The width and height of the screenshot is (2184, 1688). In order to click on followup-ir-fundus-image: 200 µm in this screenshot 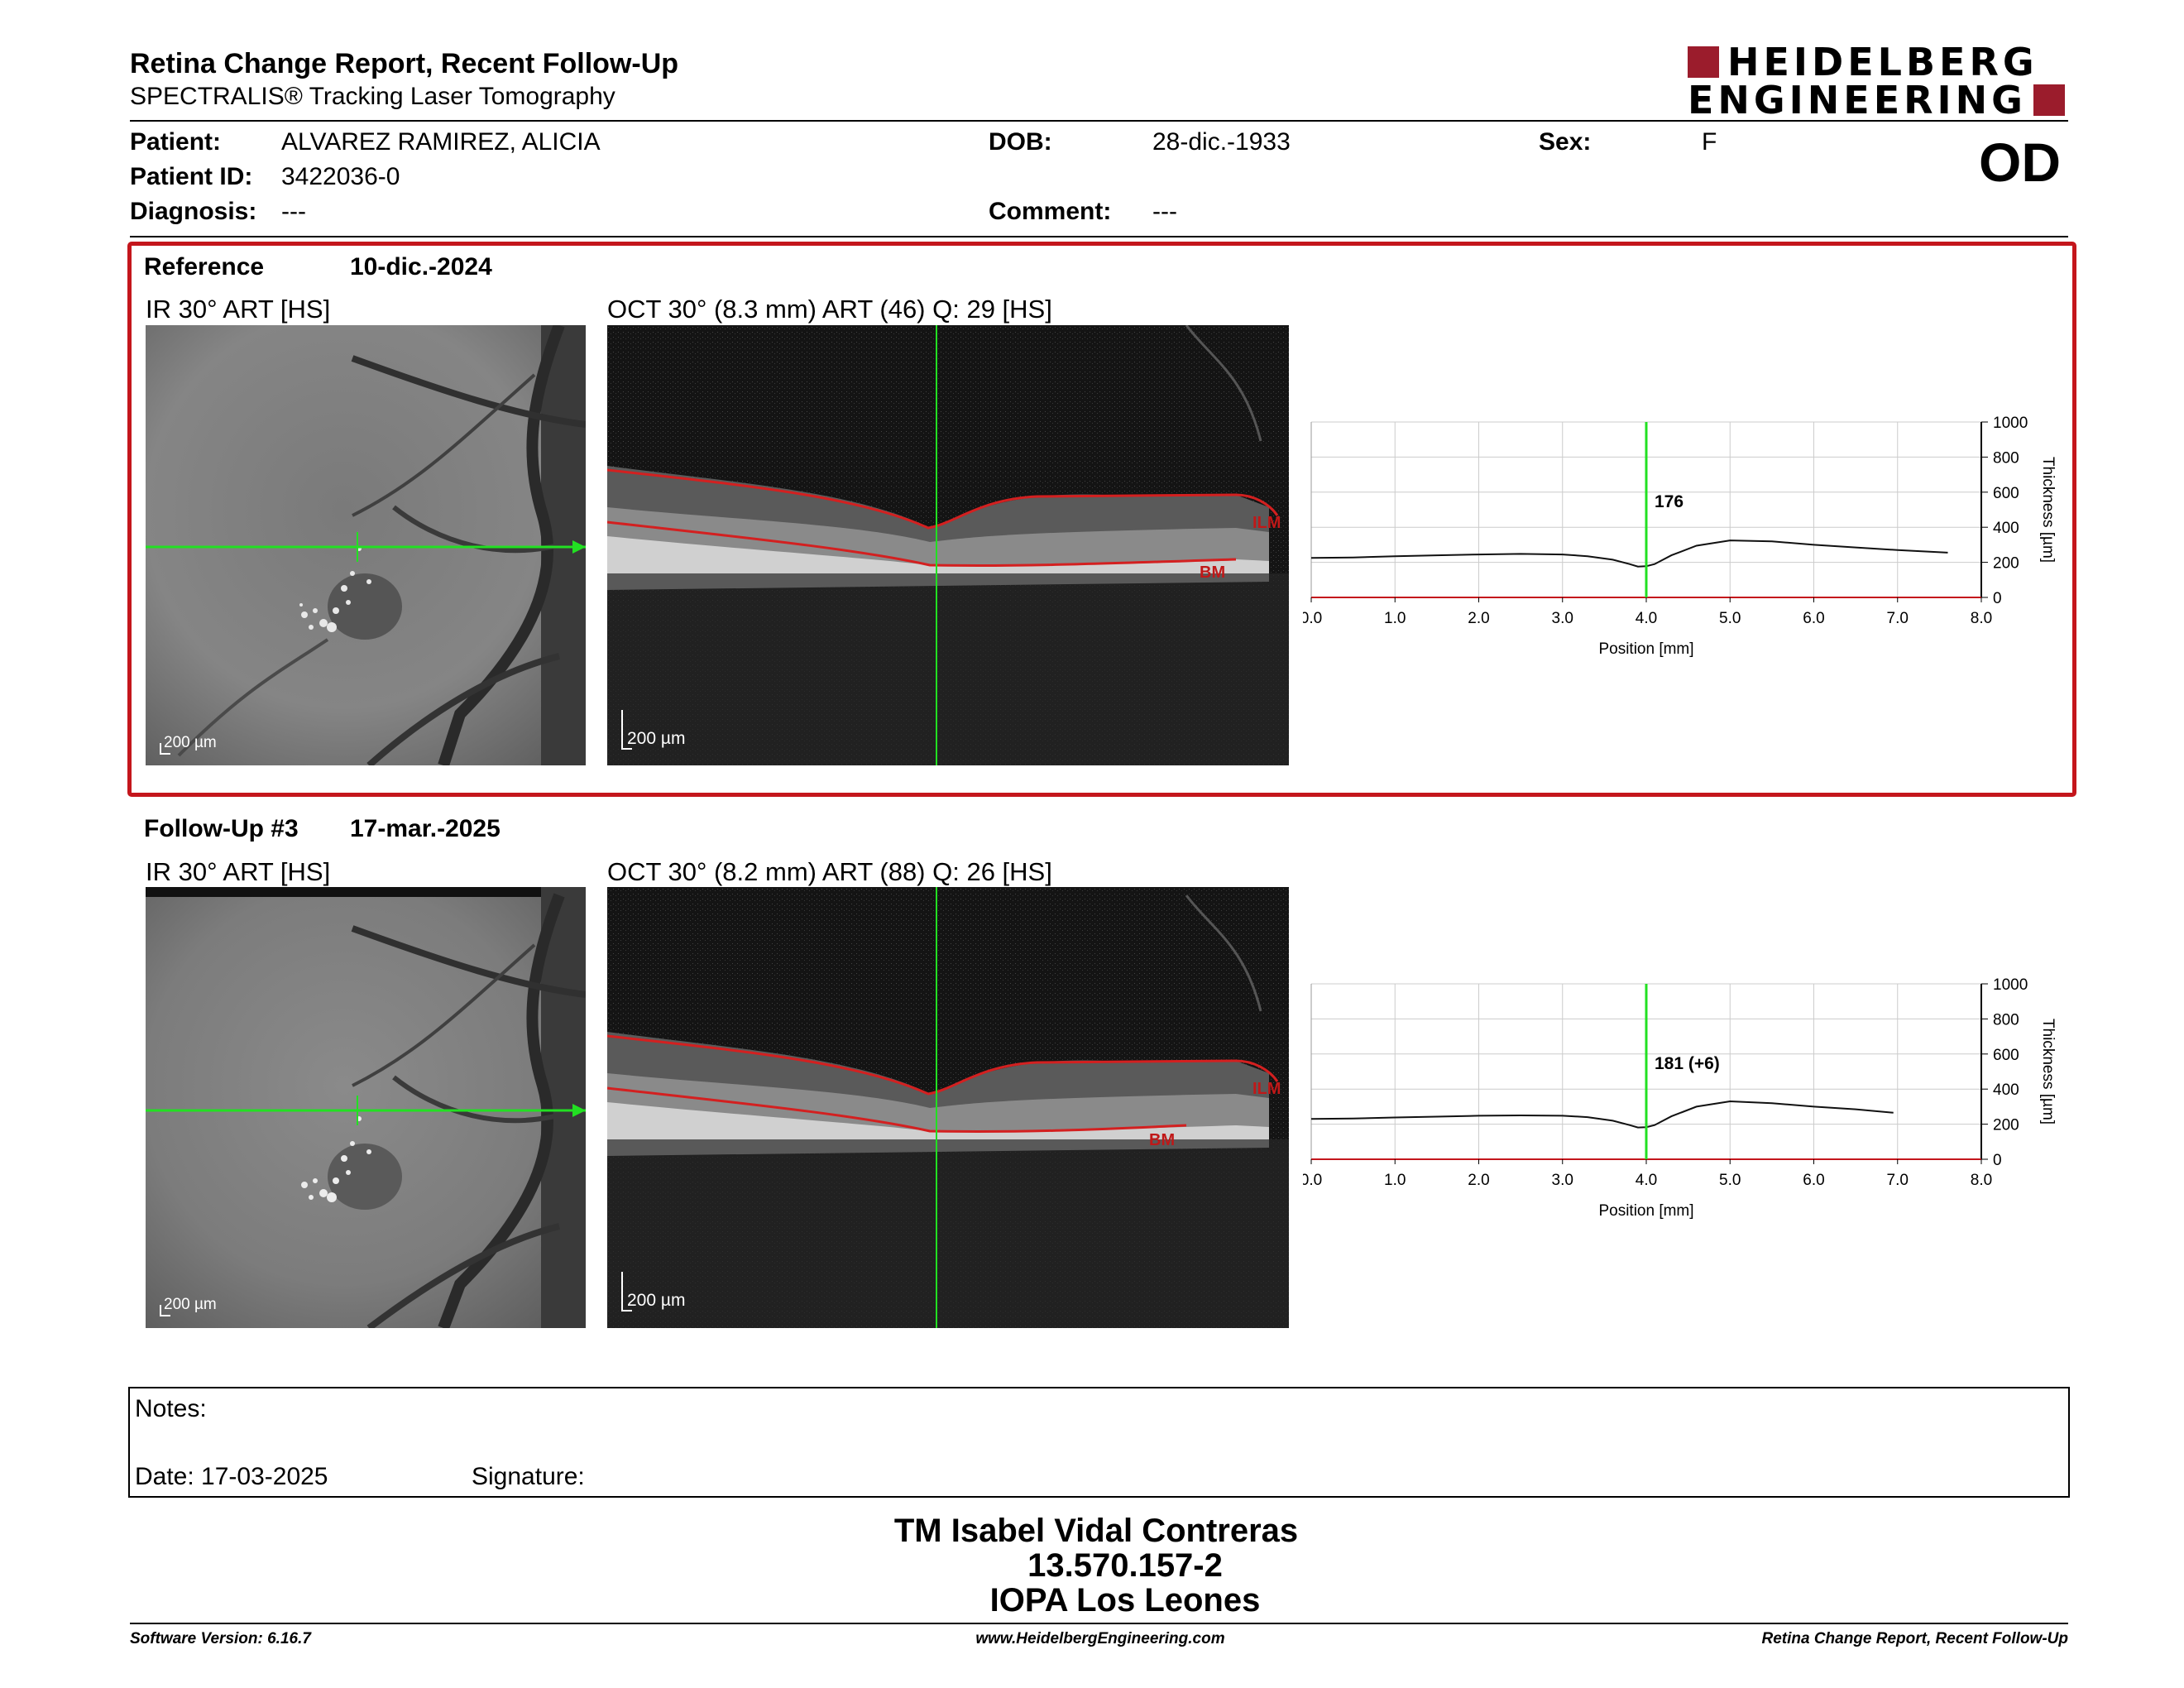, I will do `click(366, 1107)`.